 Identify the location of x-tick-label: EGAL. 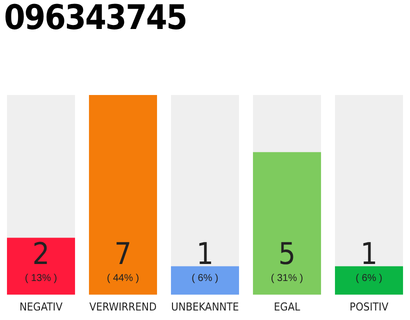
(287, 307).